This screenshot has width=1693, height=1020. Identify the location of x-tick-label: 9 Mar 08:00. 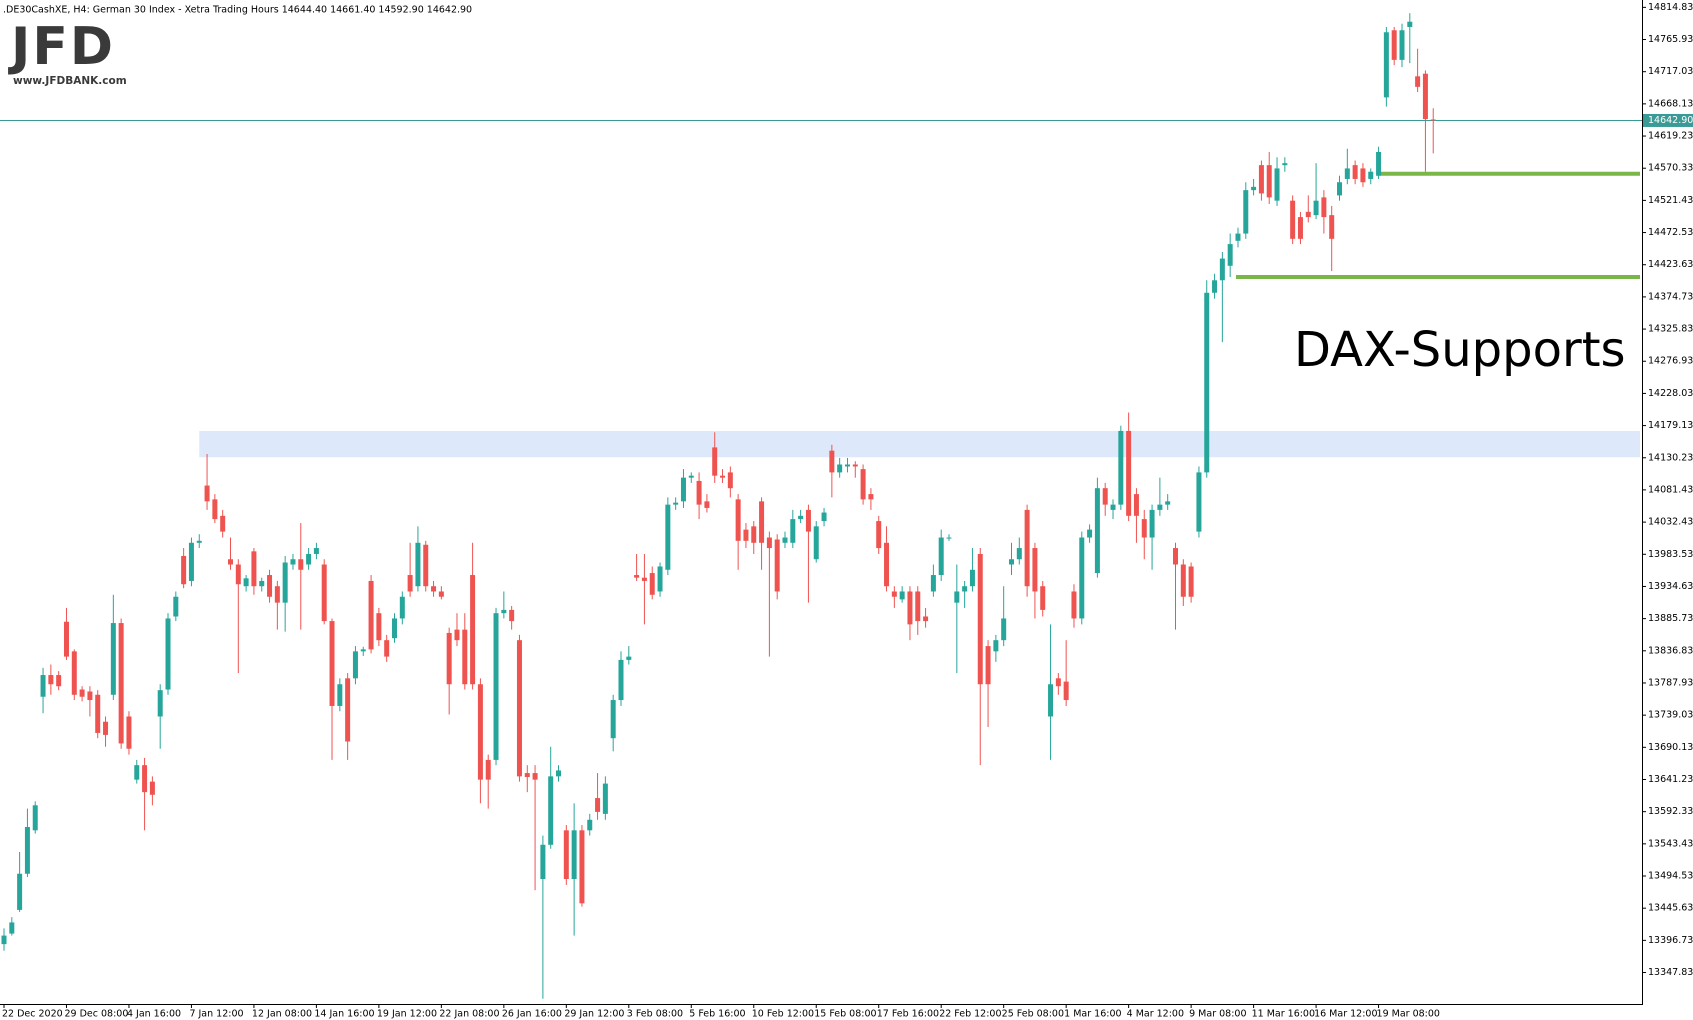
(1217, 1014).